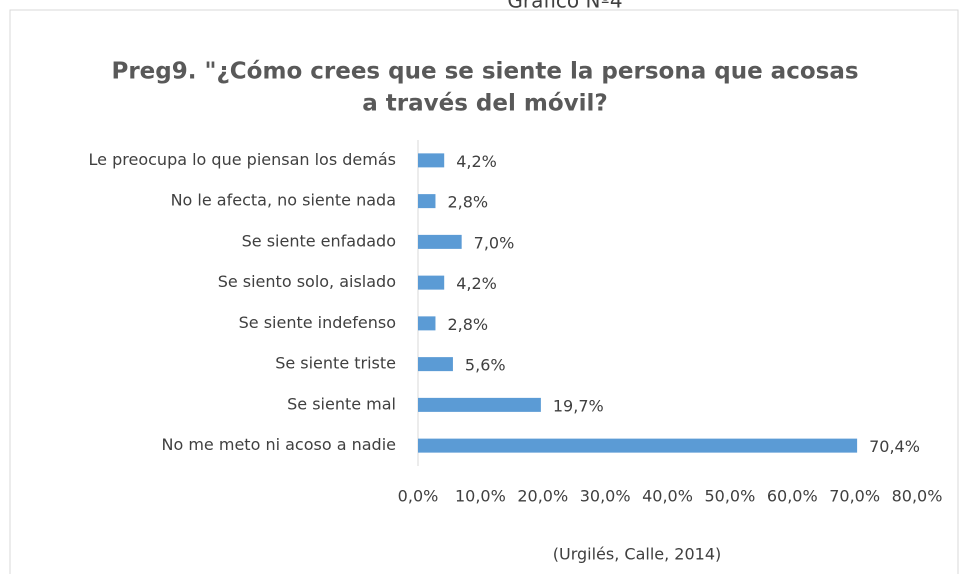 The width and height of the screenshot is (960, 574). I want to click on y-tick-label: Le preocupa lo que piensan los demás, so click(242, 159).